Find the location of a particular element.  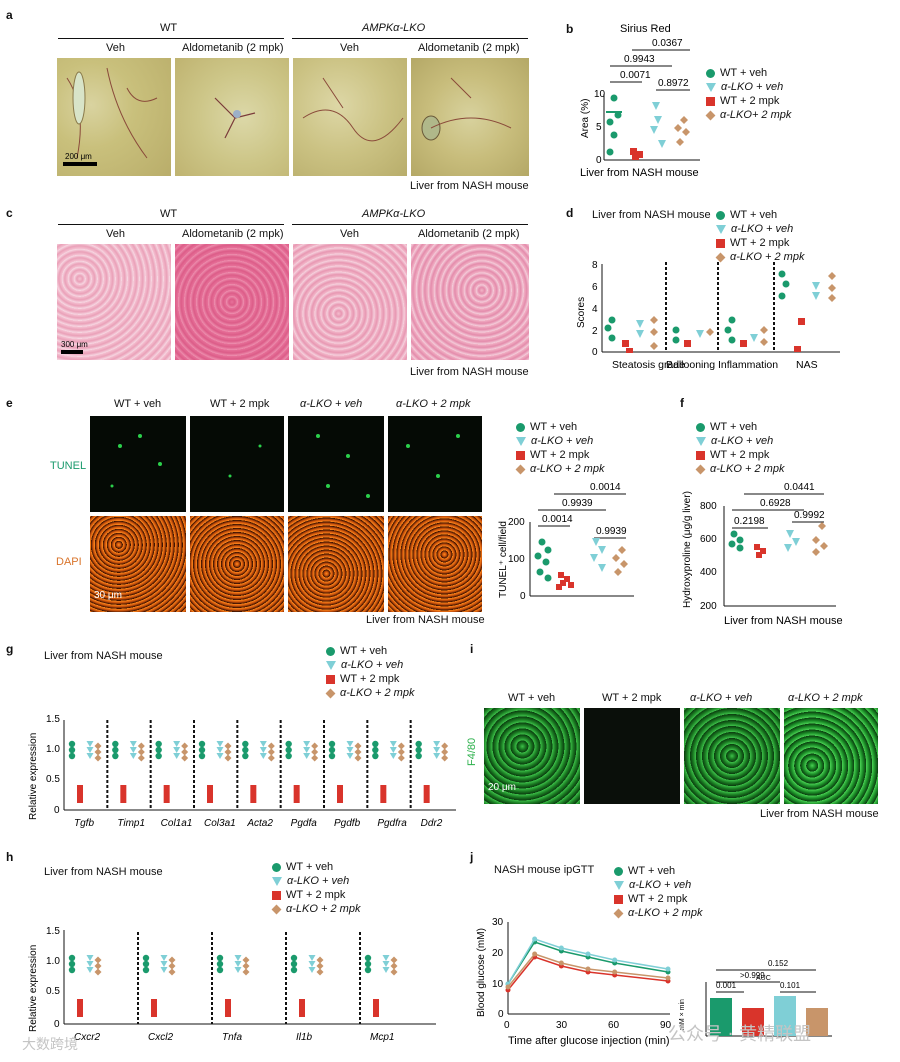

panel-c-scale: 300 μm is located at coordinates (74, 344).